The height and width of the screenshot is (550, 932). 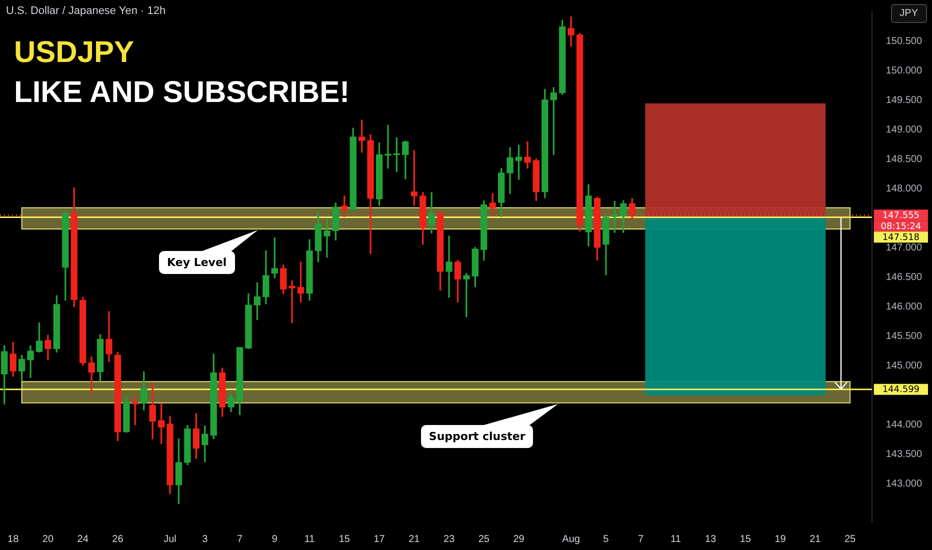 I want to click on y-tick-label: 146.000, so click(x=904, y=307).